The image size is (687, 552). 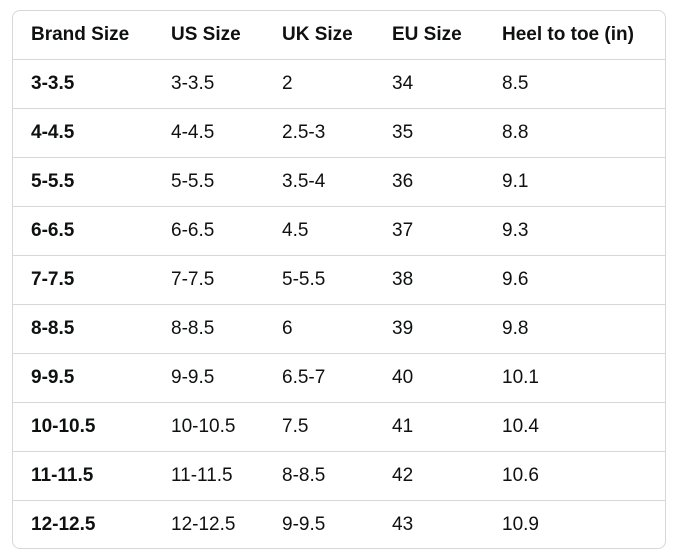 I want to click on header-cell: US Size, so click(x=206, y=34).